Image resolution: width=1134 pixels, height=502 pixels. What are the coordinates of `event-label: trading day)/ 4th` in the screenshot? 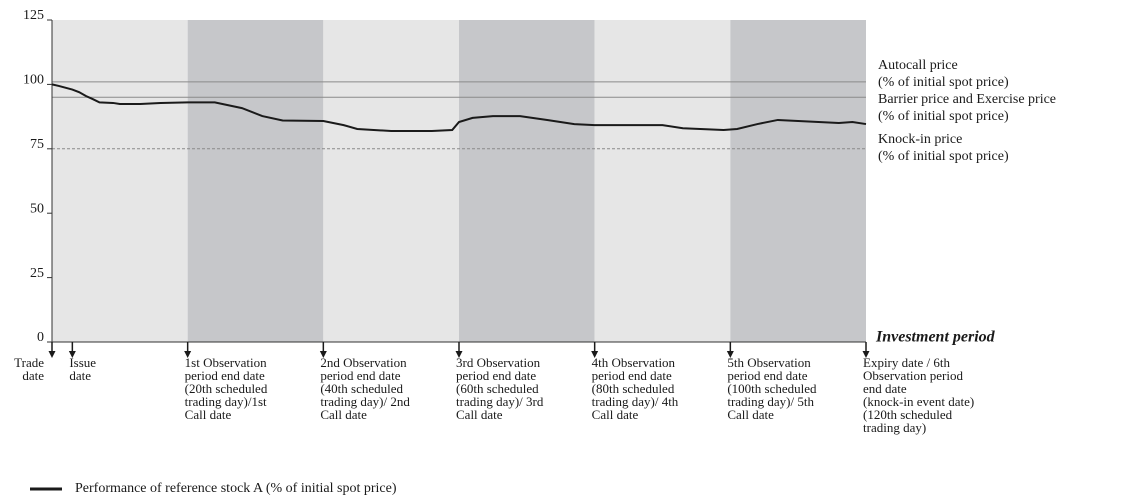 It's located at (635, 401).